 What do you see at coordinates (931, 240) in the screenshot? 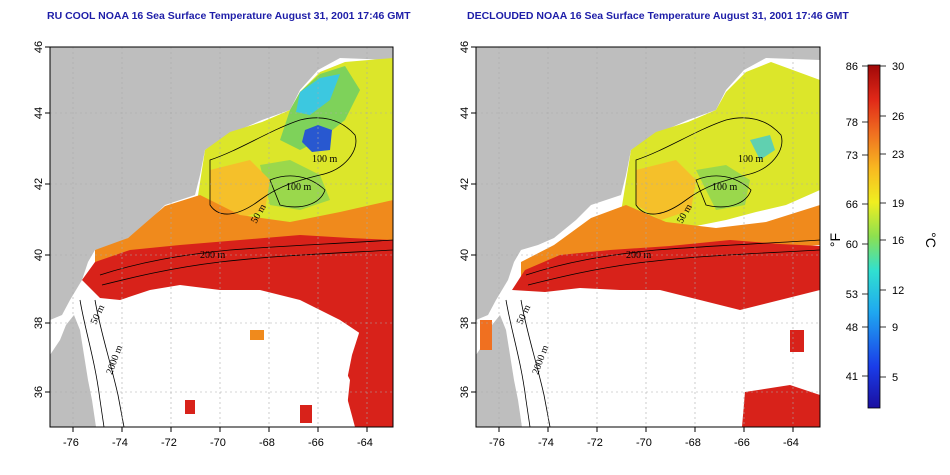
I see `celsius-axis-label: °C` at bounding box center [931, 240].